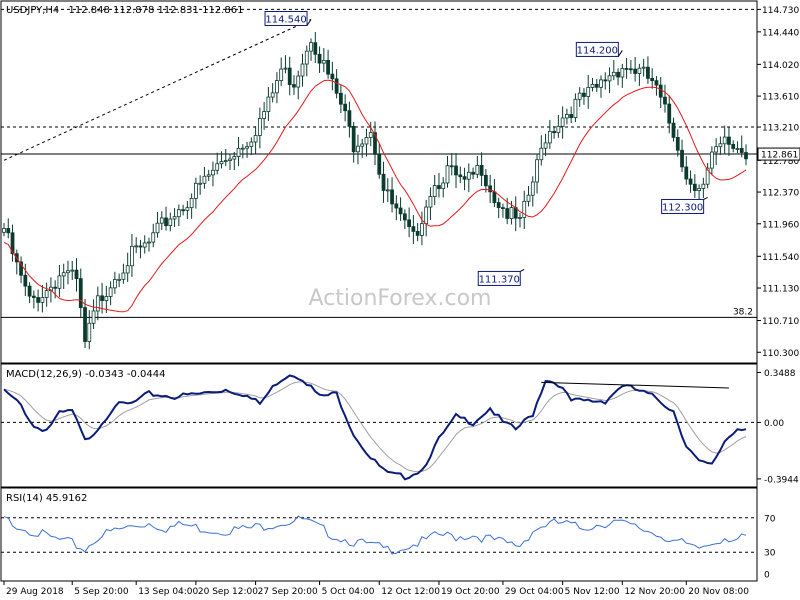 The width and height of the screenshot is (800, 600). What do you see at coordinates (780, 258) in the screenshot?
I see `y-tick-label: 111.540` at bounding box center [780, 258].